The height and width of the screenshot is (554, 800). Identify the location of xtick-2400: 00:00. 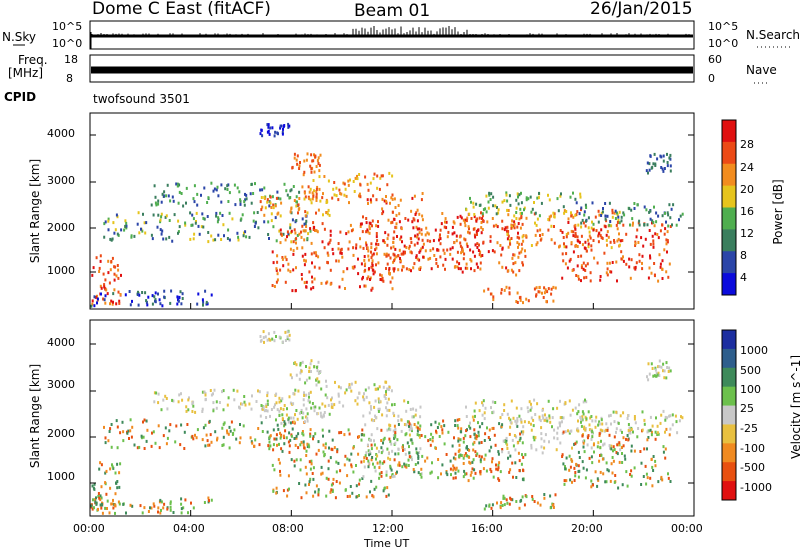
(687, 528).